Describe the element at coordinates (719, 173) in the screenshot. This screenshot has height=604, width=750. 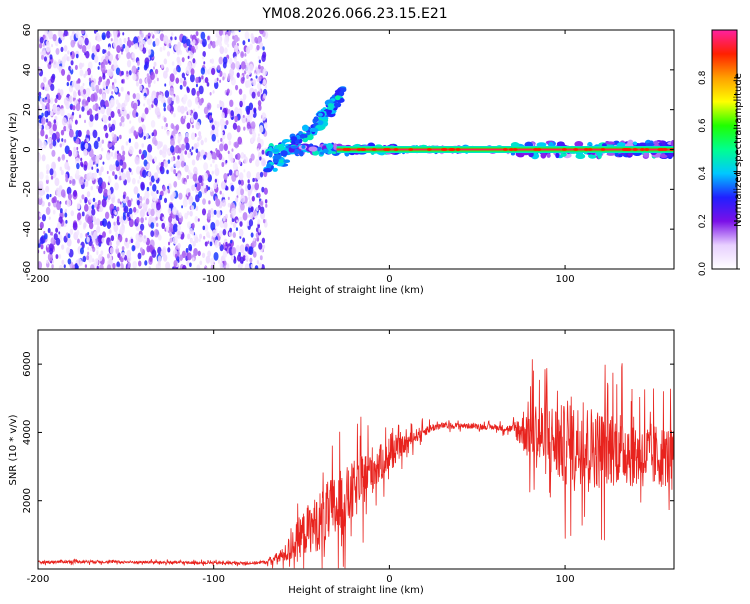
I see `colorbar-ticks: 0.0 0.2 0.4 0.6 0.8` at that location.